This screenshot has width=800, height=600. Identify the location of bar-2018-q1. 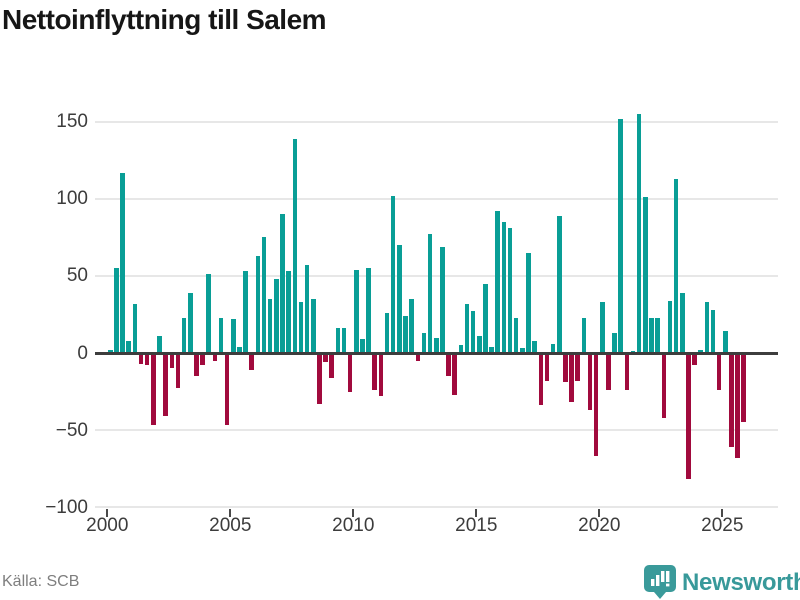
(553, 348).